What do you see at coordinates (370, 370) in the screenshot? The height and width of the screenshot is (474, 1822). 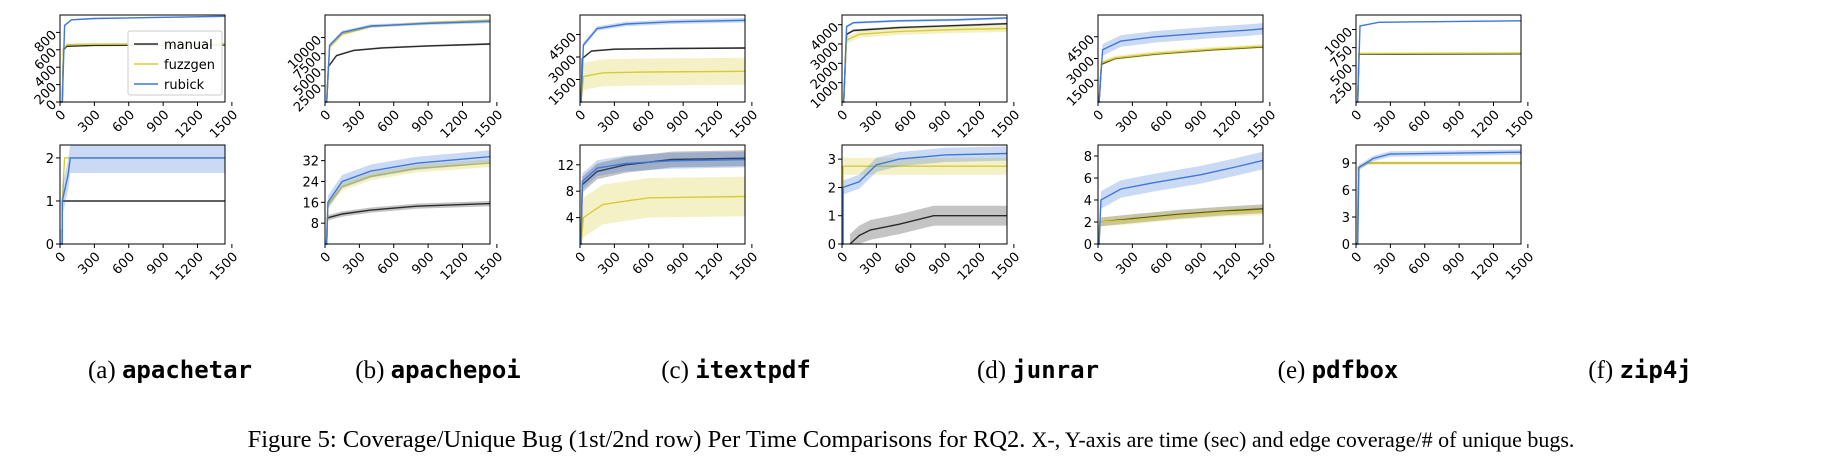 I see `subcaption-letter: (b)` at bounding box center [370, 370].